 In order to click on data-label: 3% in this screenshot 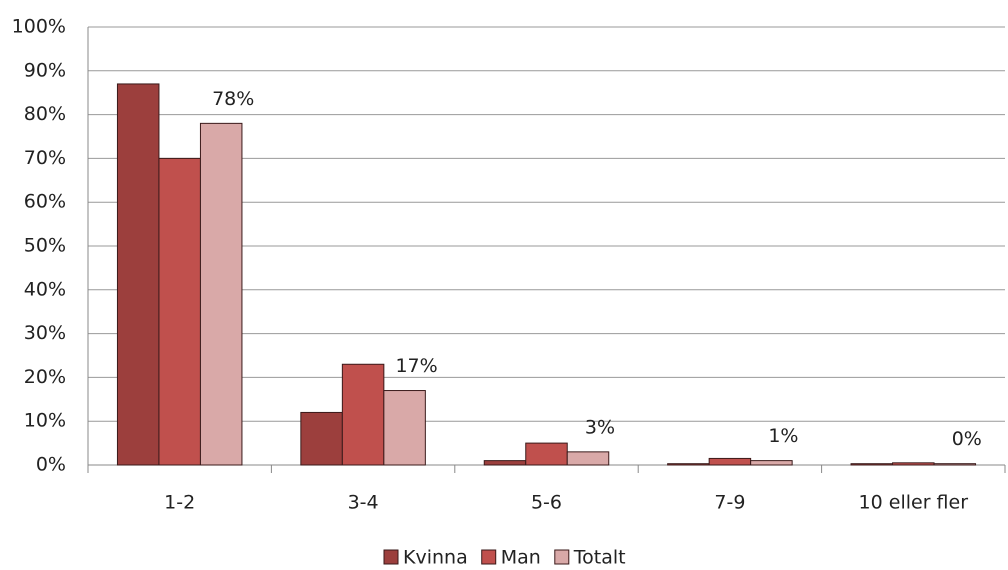, I will do `click(600, 427)`.